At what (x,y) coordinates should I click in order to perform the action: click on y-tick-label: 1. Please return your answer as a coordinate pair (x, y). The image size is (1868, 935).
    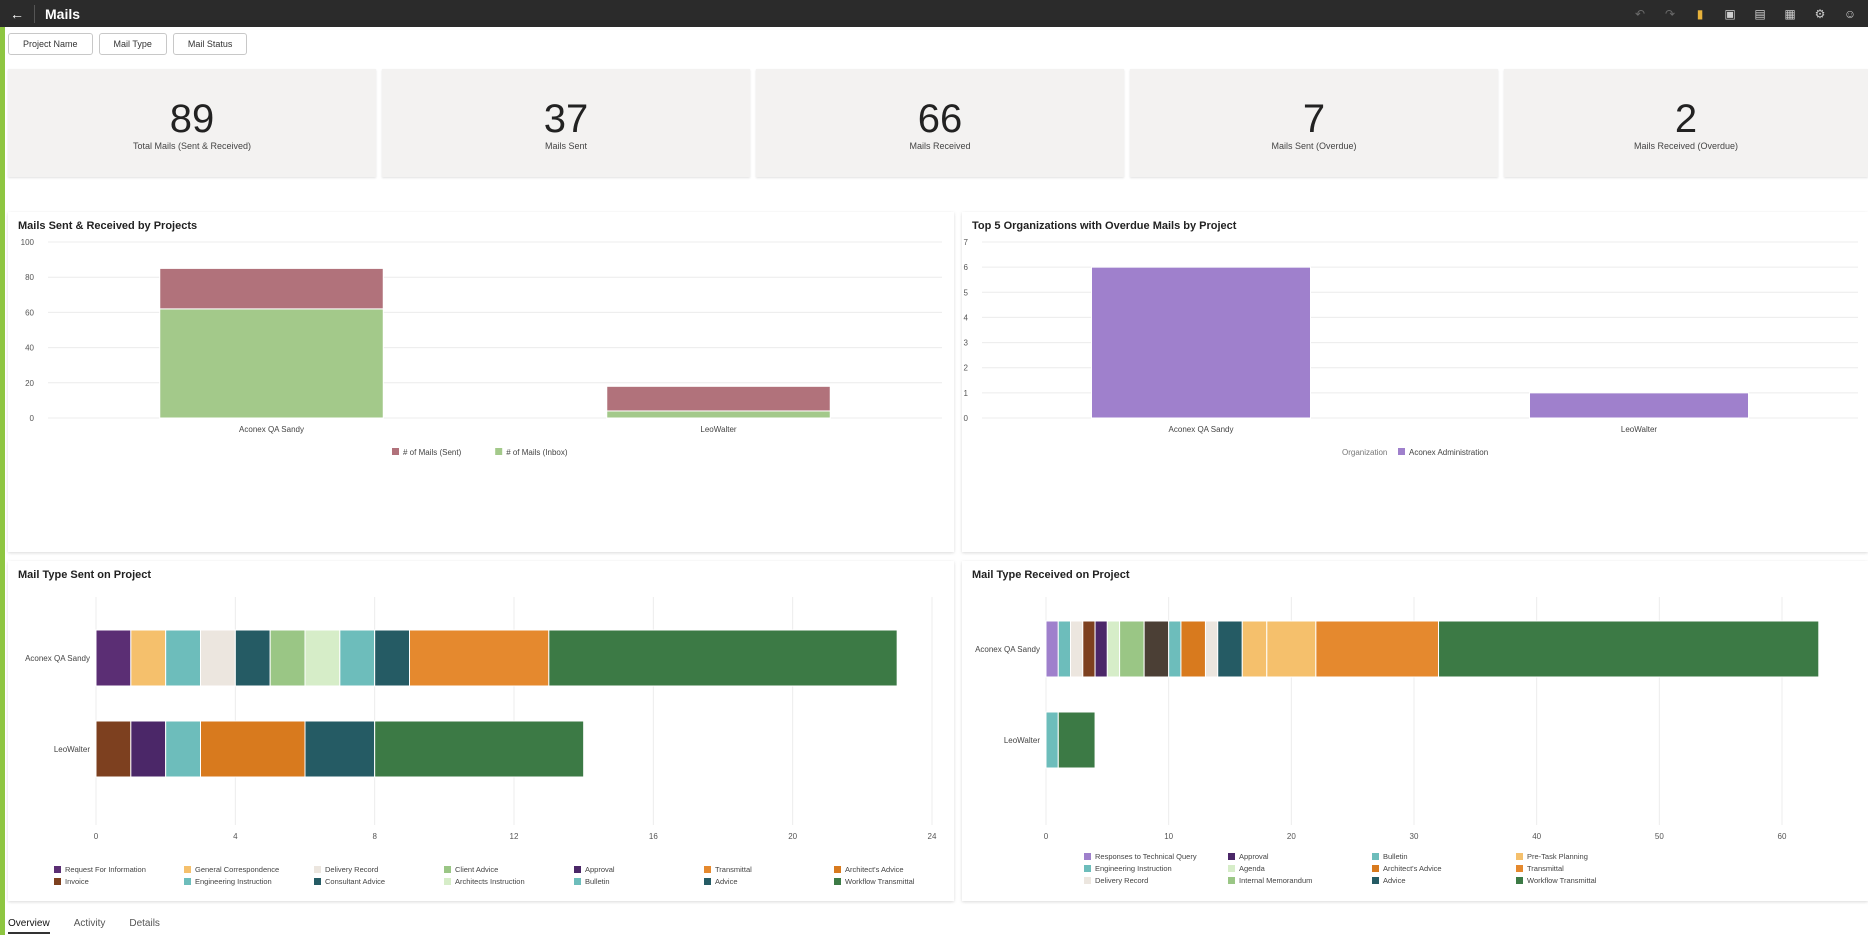
    Looking at the image, I should click on (966, 393).